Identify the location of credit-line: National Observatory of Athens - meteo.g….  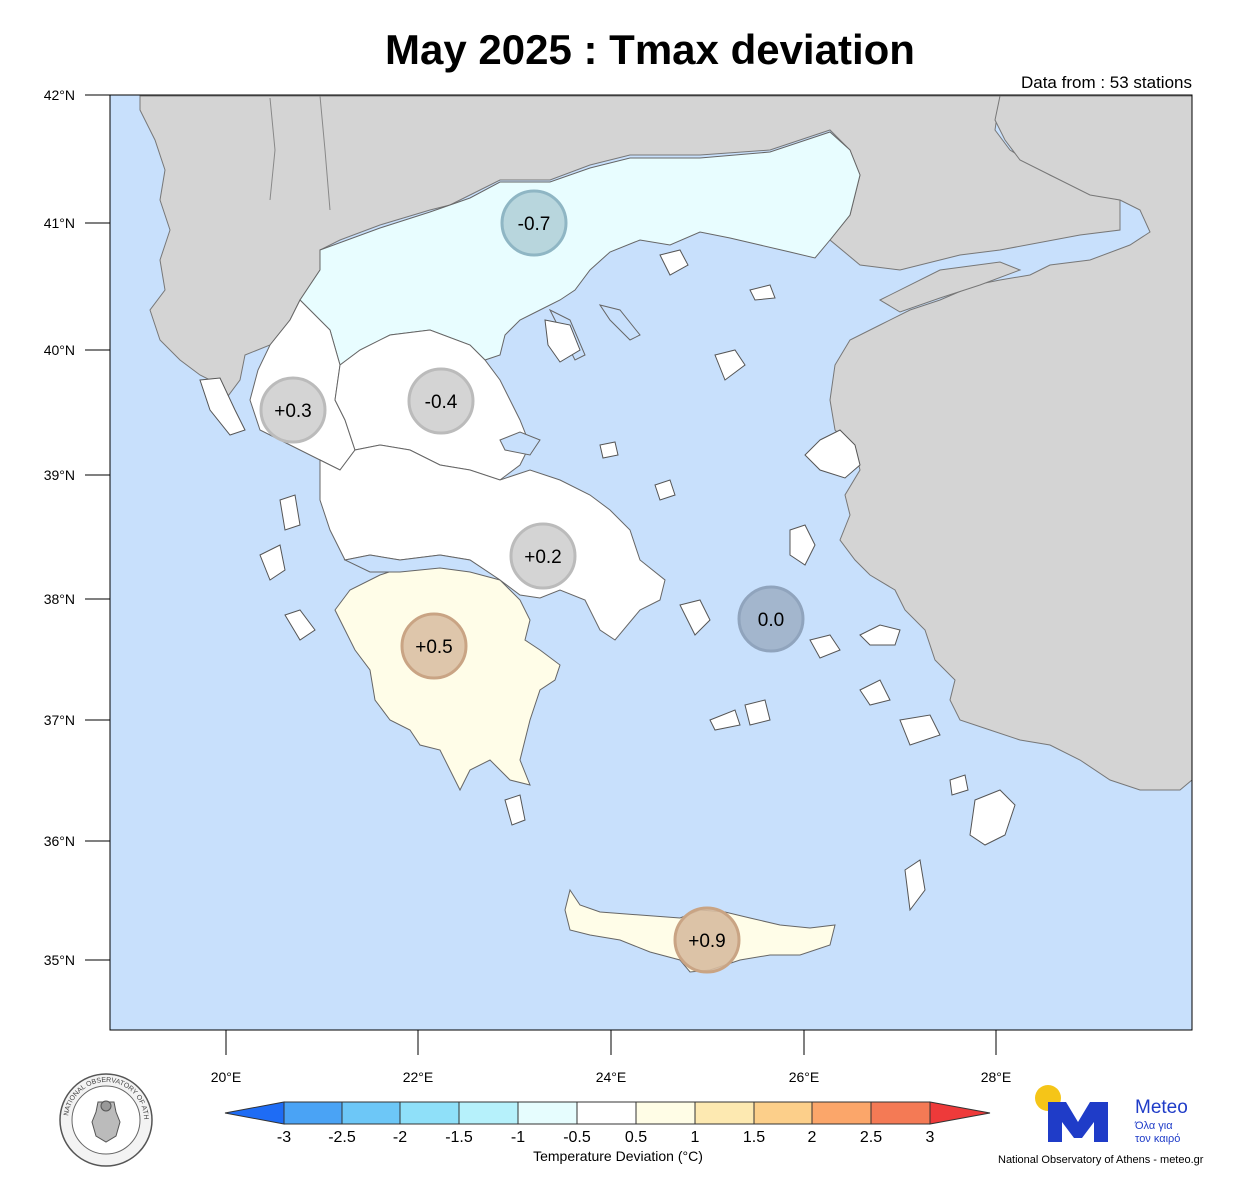
(1101, 1160).